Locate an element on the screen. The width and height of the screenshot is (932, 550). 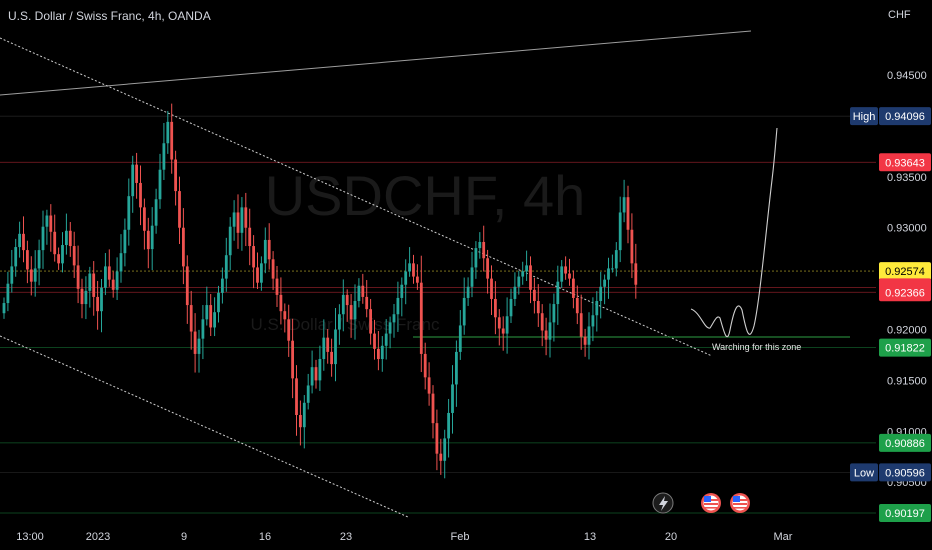
price-tag-value: 0.91822 is located at coordinates (905, 349).